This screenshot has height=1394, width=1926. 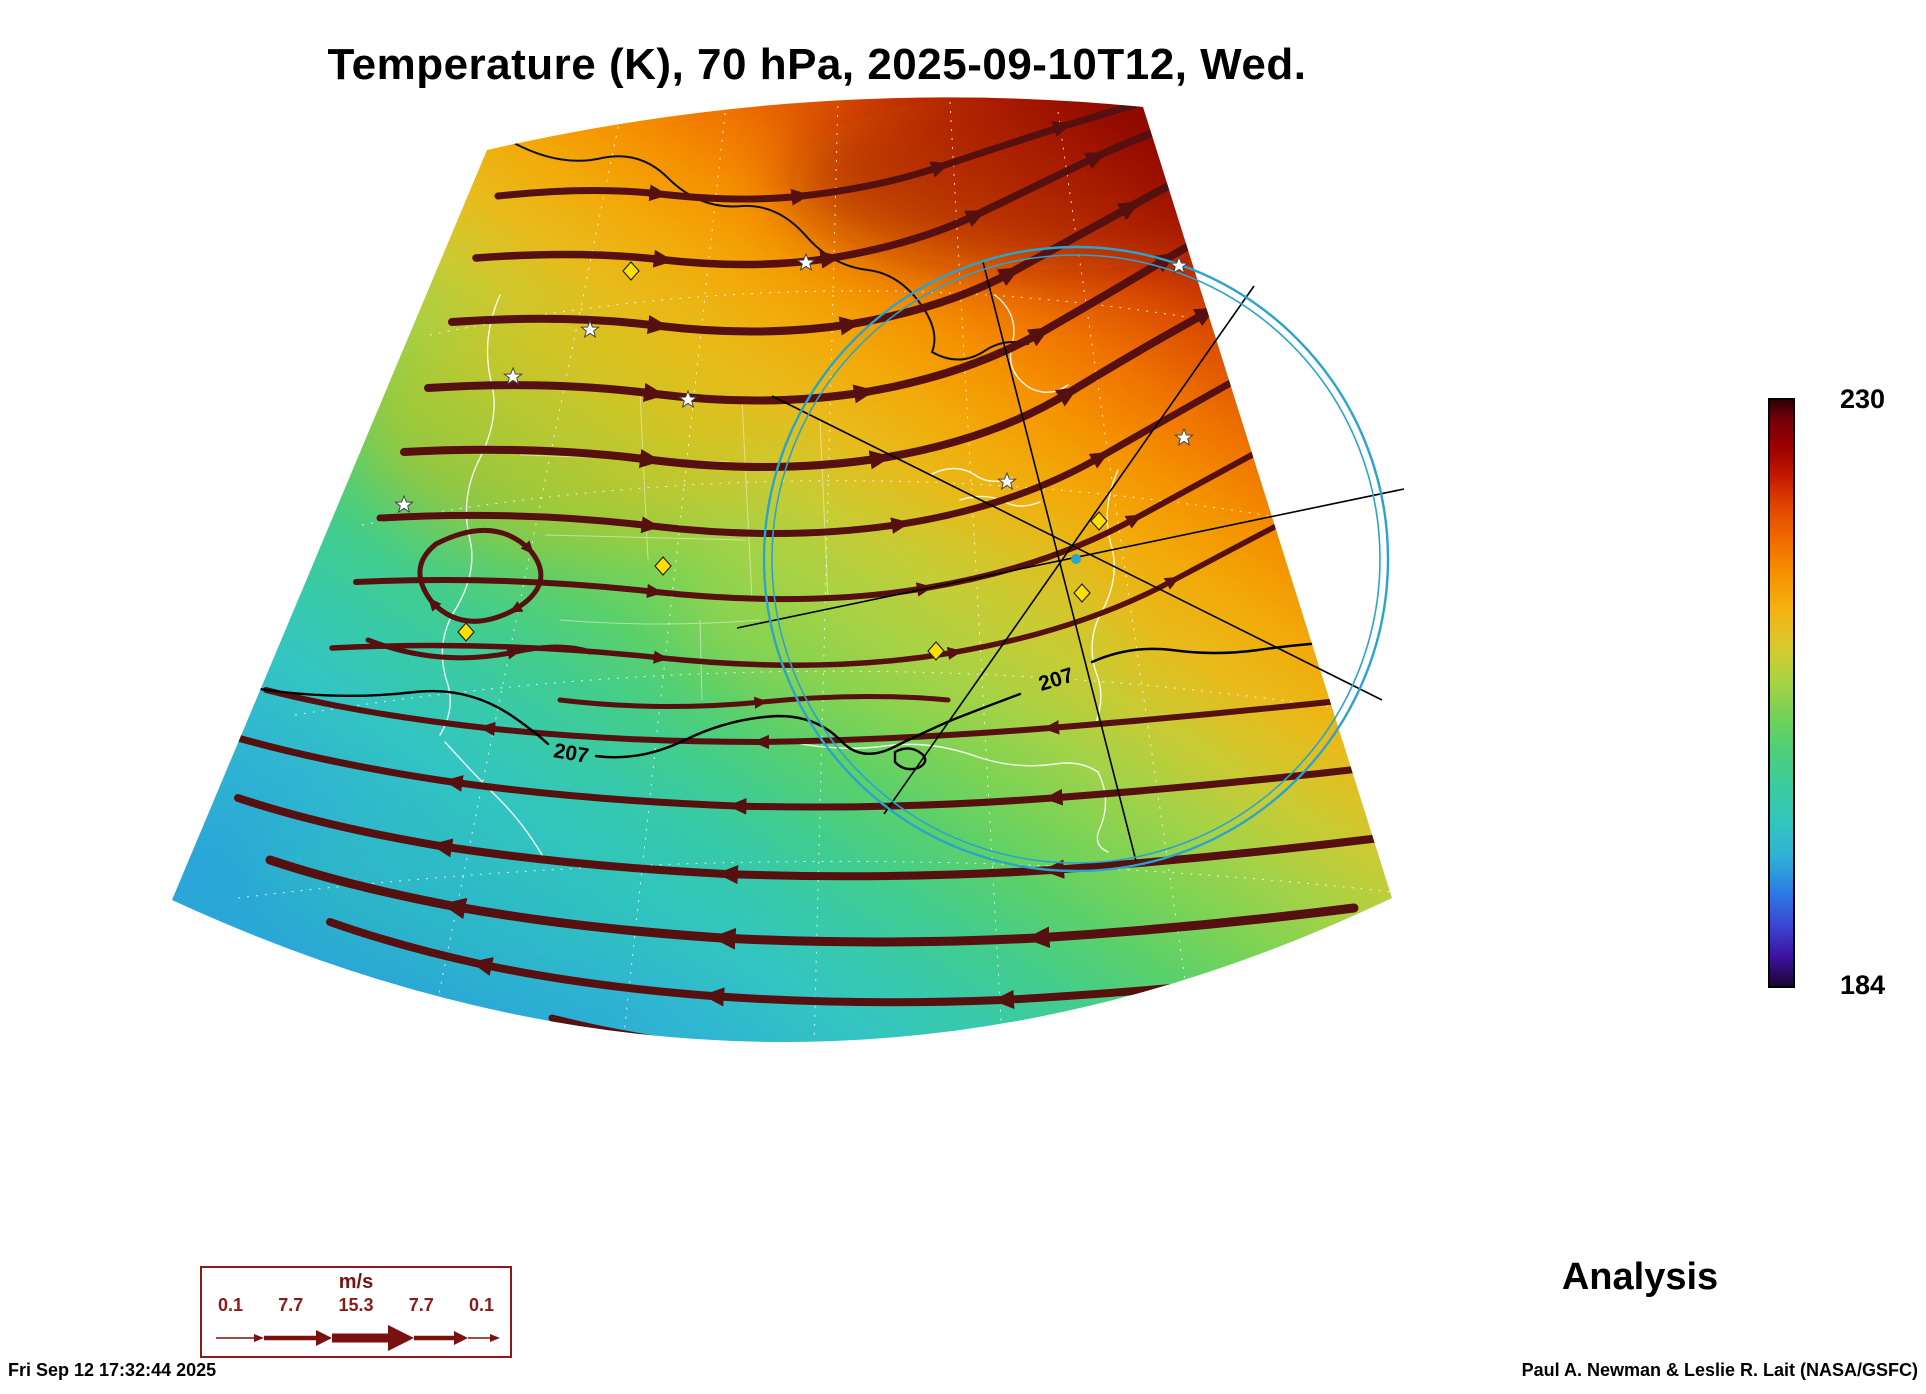 What do you see at coordinates (356, 1282) in the screenshot?
I see `legend-units-label: m/s` at bounding box center [356, 1282].